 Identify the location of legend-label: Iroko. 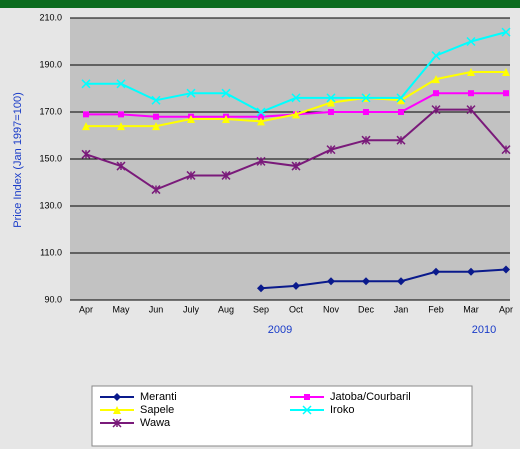
(342, 410).